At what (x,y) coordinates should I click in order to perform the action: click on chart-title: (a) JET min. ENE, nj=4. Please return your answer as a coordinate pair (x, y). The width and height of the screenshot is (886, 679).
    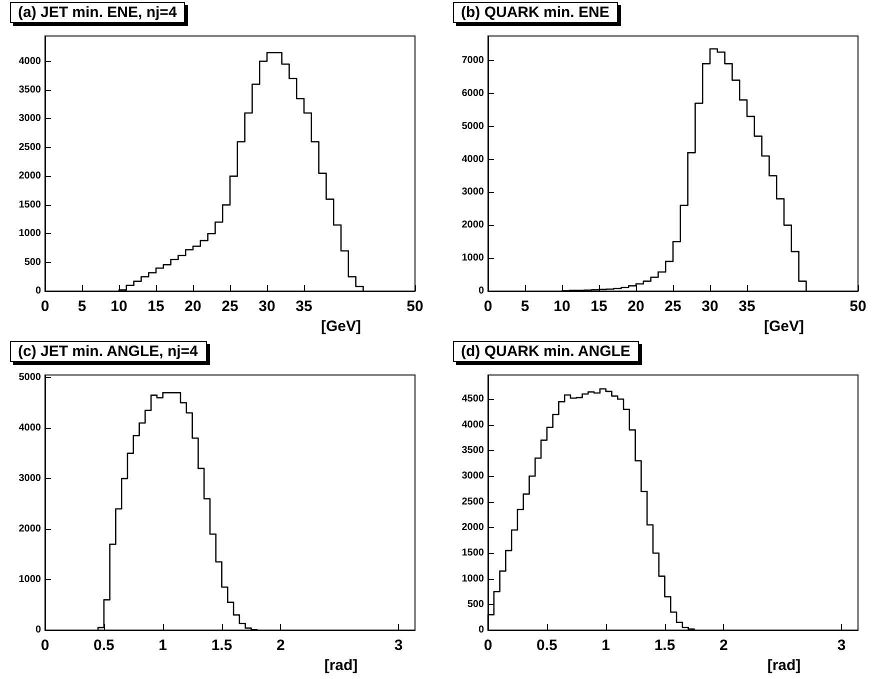
    Looking at the image, I should click on (98, 12).